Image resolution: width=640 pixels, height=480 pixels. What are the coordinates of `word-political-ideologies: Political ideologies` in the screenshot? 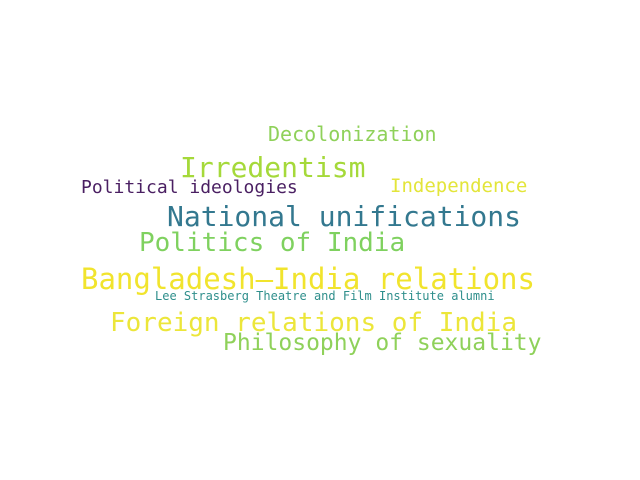 It's located at (189, 187).